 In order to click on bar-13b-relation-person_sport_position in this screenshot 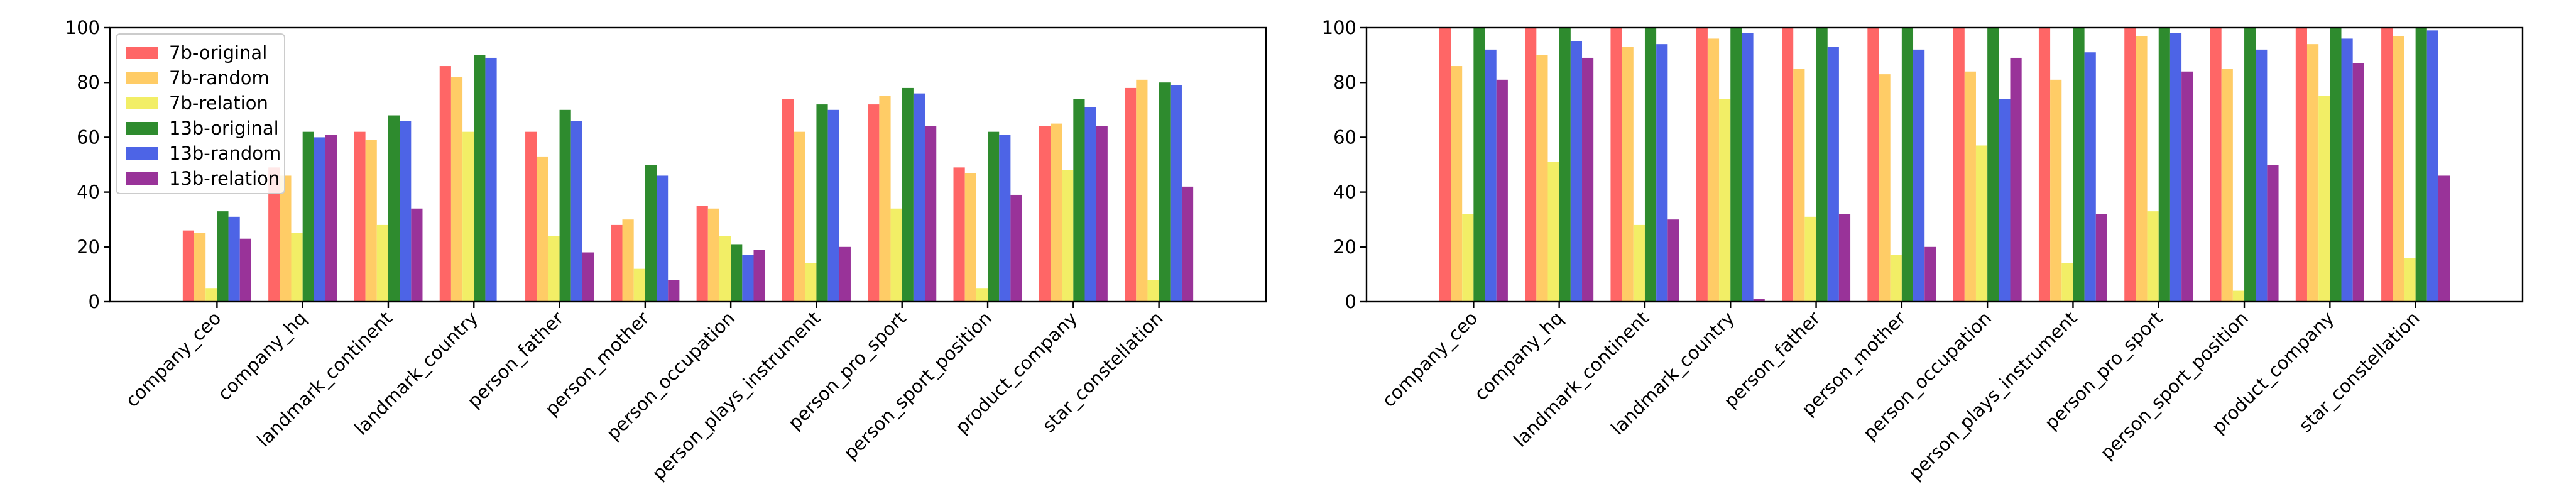, I will do `click(2273, 233)`.